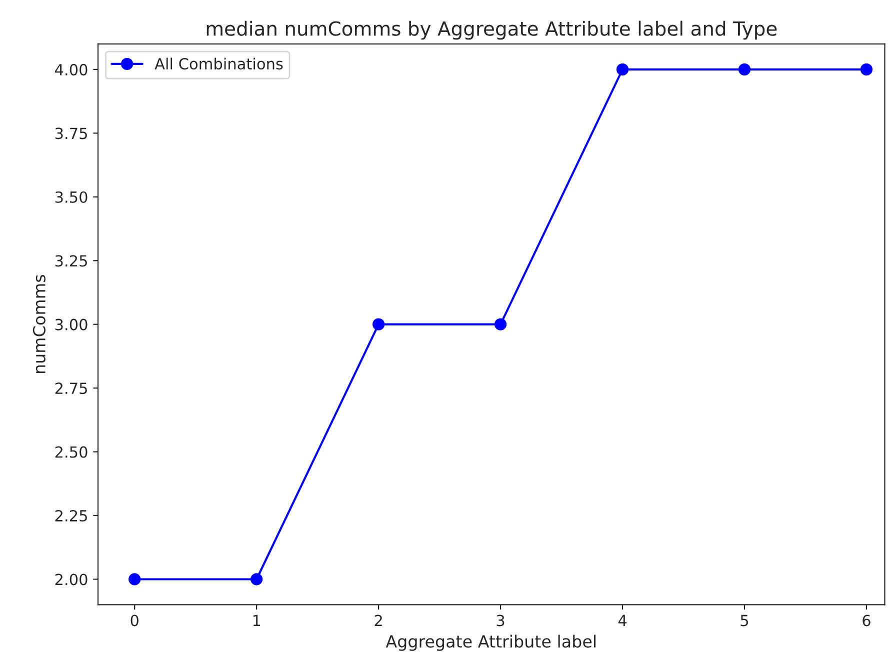 The width and height of the screenshot is (891, 666). I want to click on x-tick-label: 0, so click(134, 620).